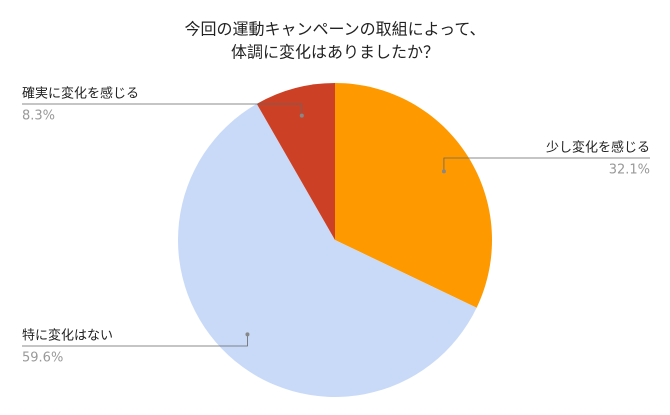 The image size is (670, 415). I want to click on slice-value: 8.3%, so click(38, 116).